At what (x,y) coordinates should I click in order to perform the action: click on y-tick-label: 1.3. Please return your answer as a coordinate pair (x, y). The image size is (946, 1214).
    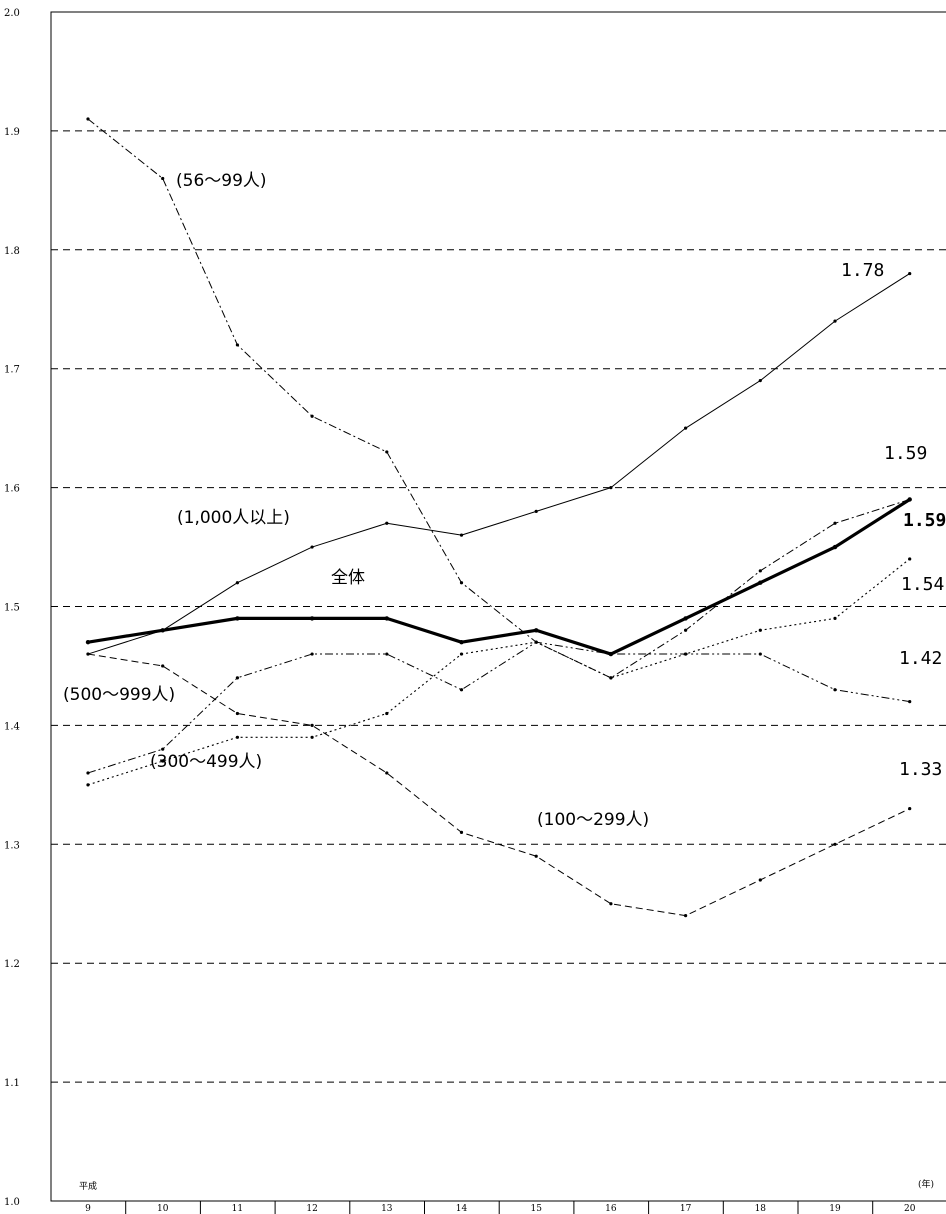
    Looking at the image, I should click on (12, 845).